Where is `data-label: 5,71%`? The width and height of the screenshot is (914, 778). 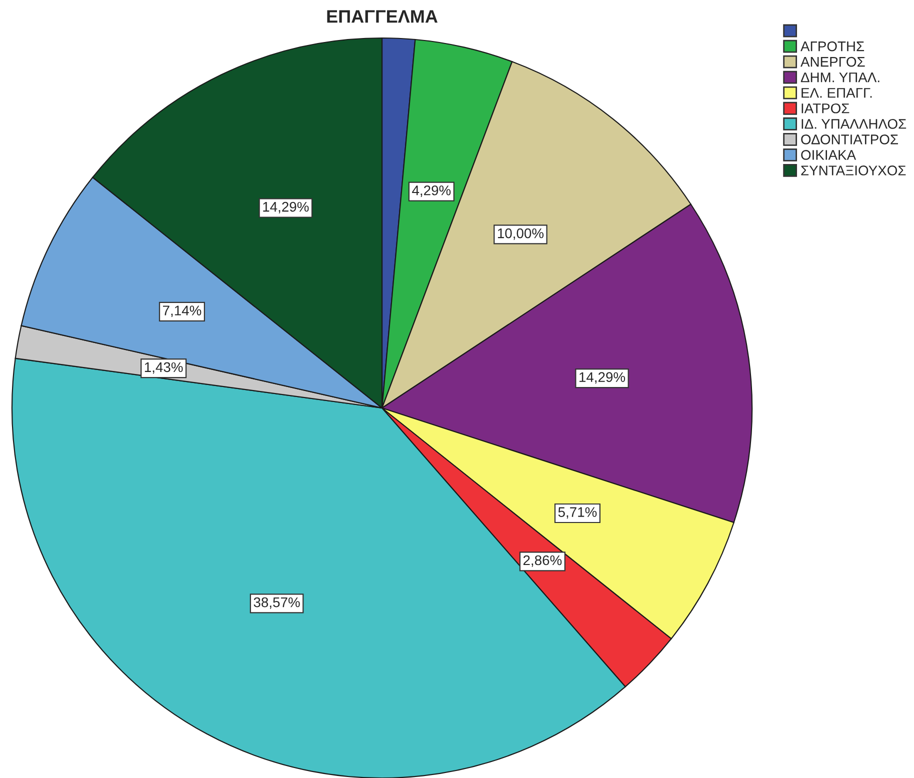
data-label: 5,71% is located at coordinates (577, 513).